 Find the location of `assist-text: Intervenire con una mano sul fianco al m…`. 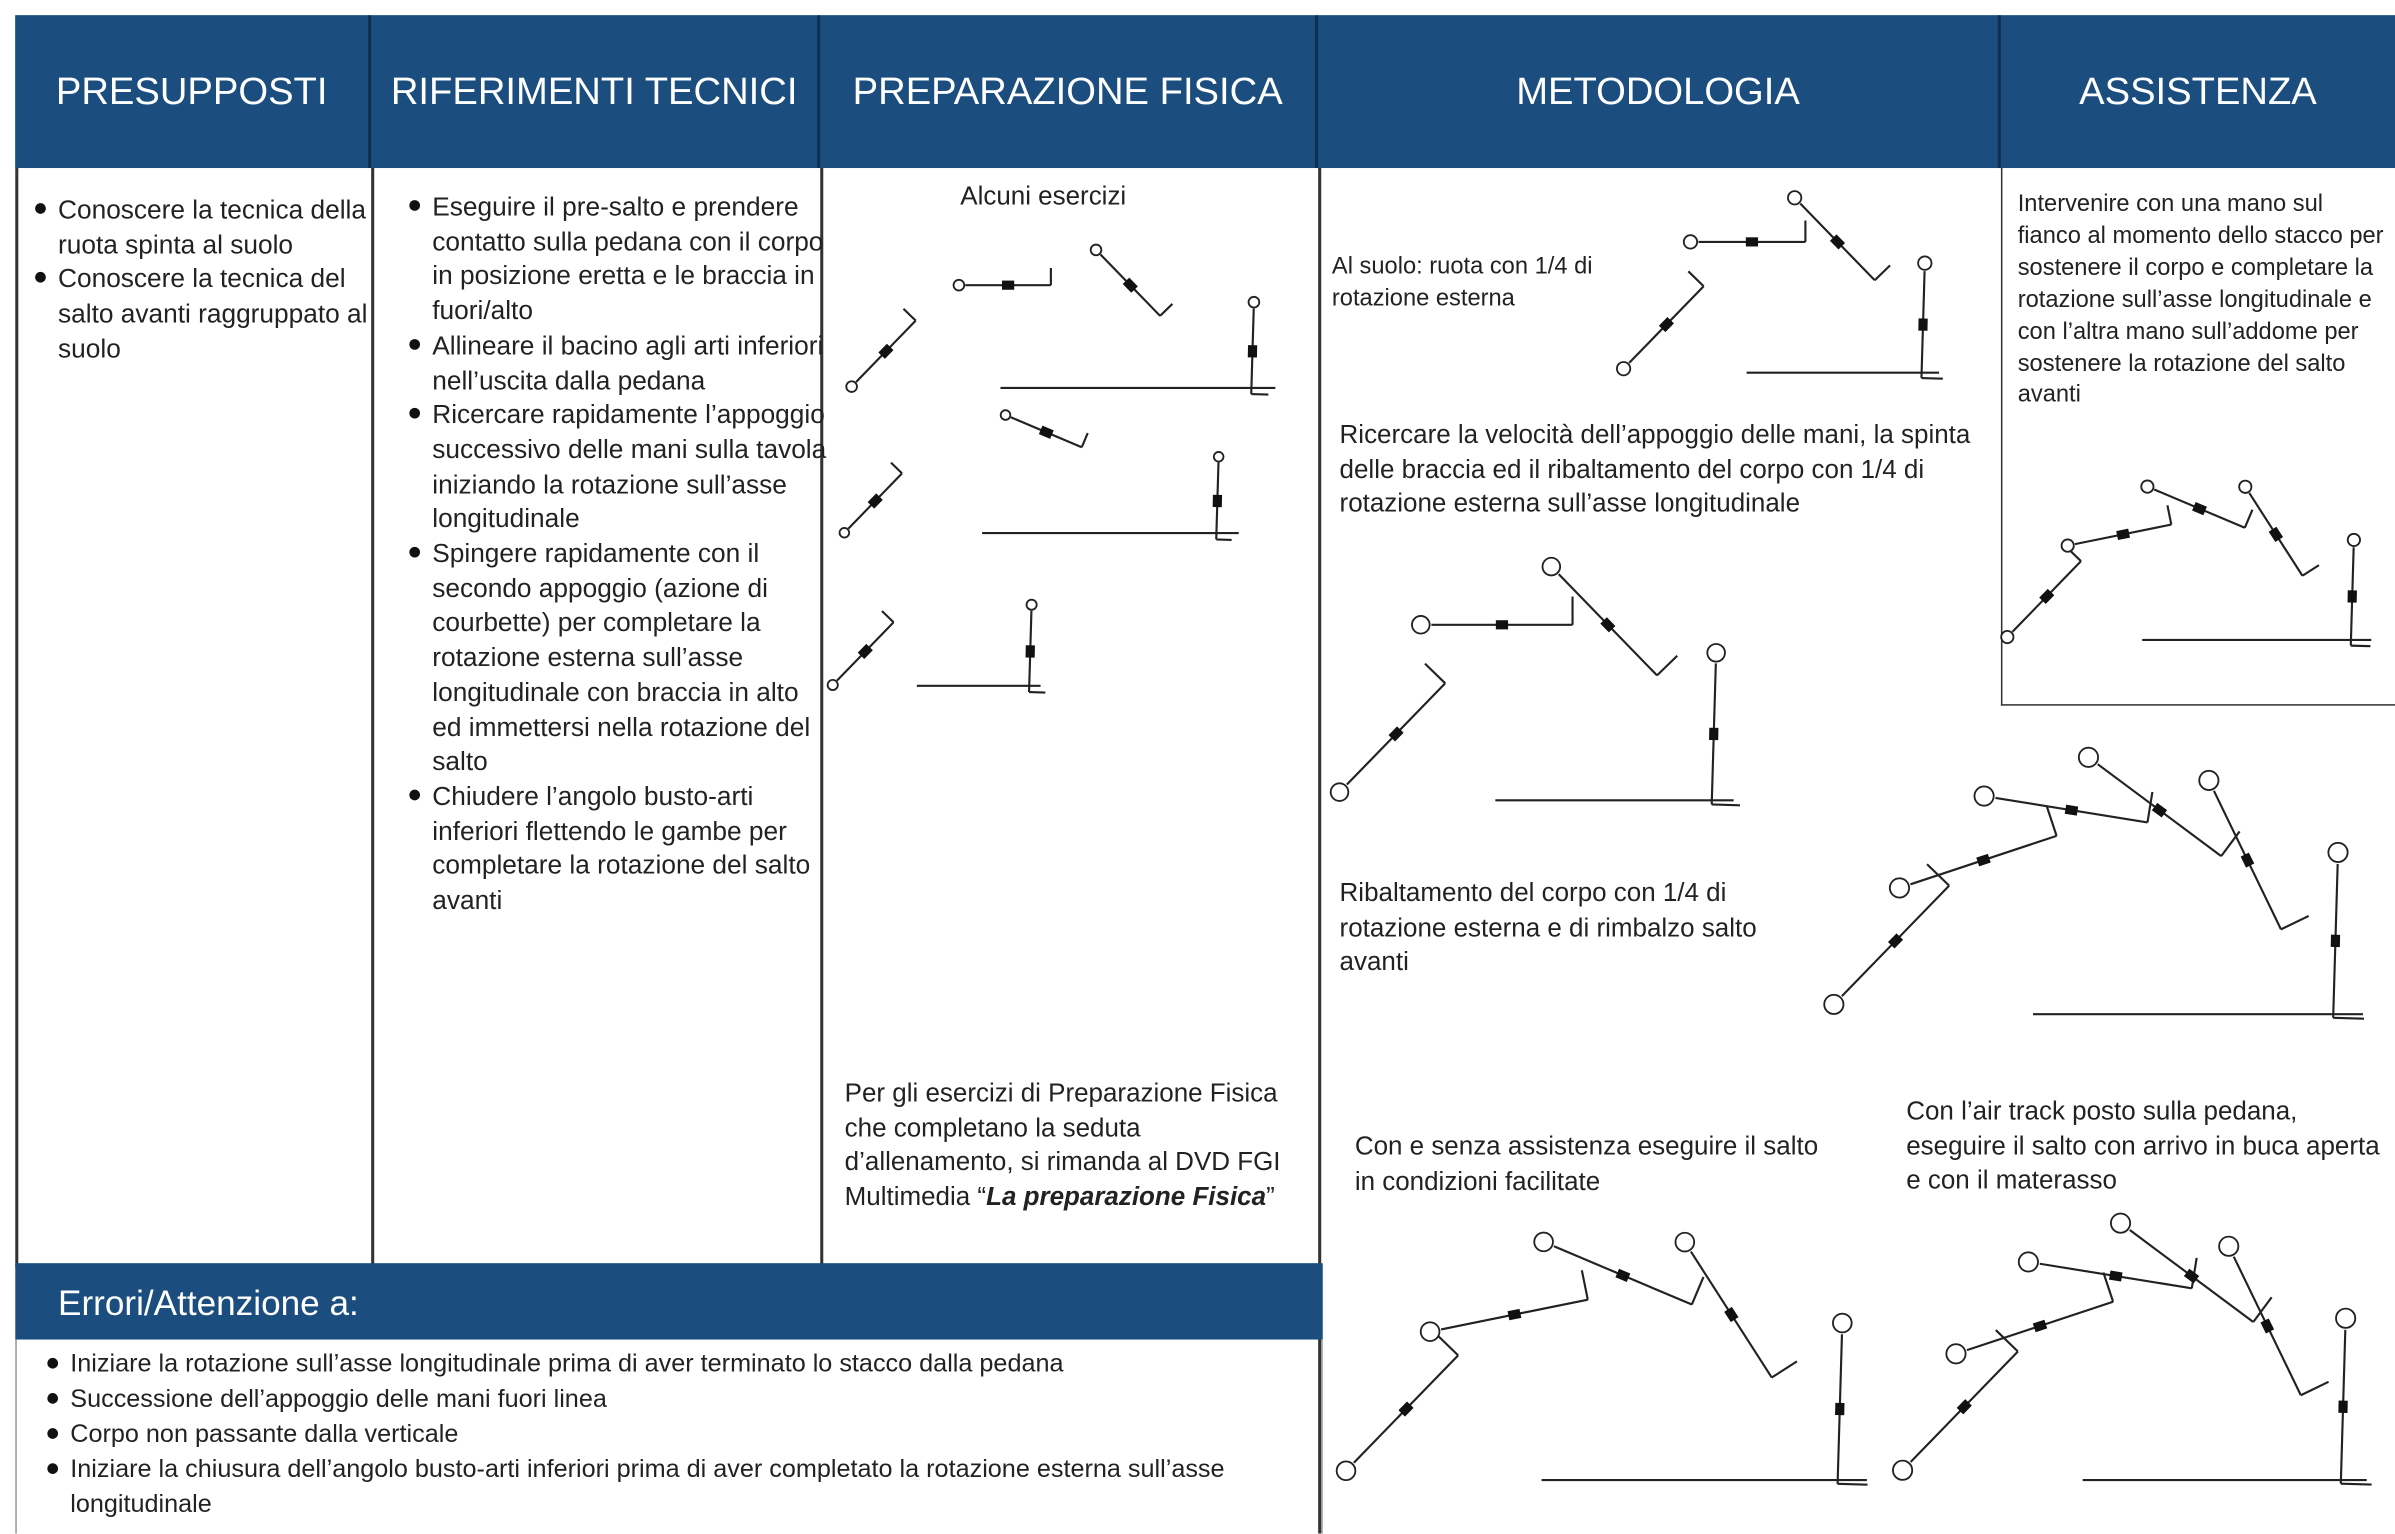

assist-text: Intervenire con una mano sul fianco al m… is located at coordinates (2201, 301).